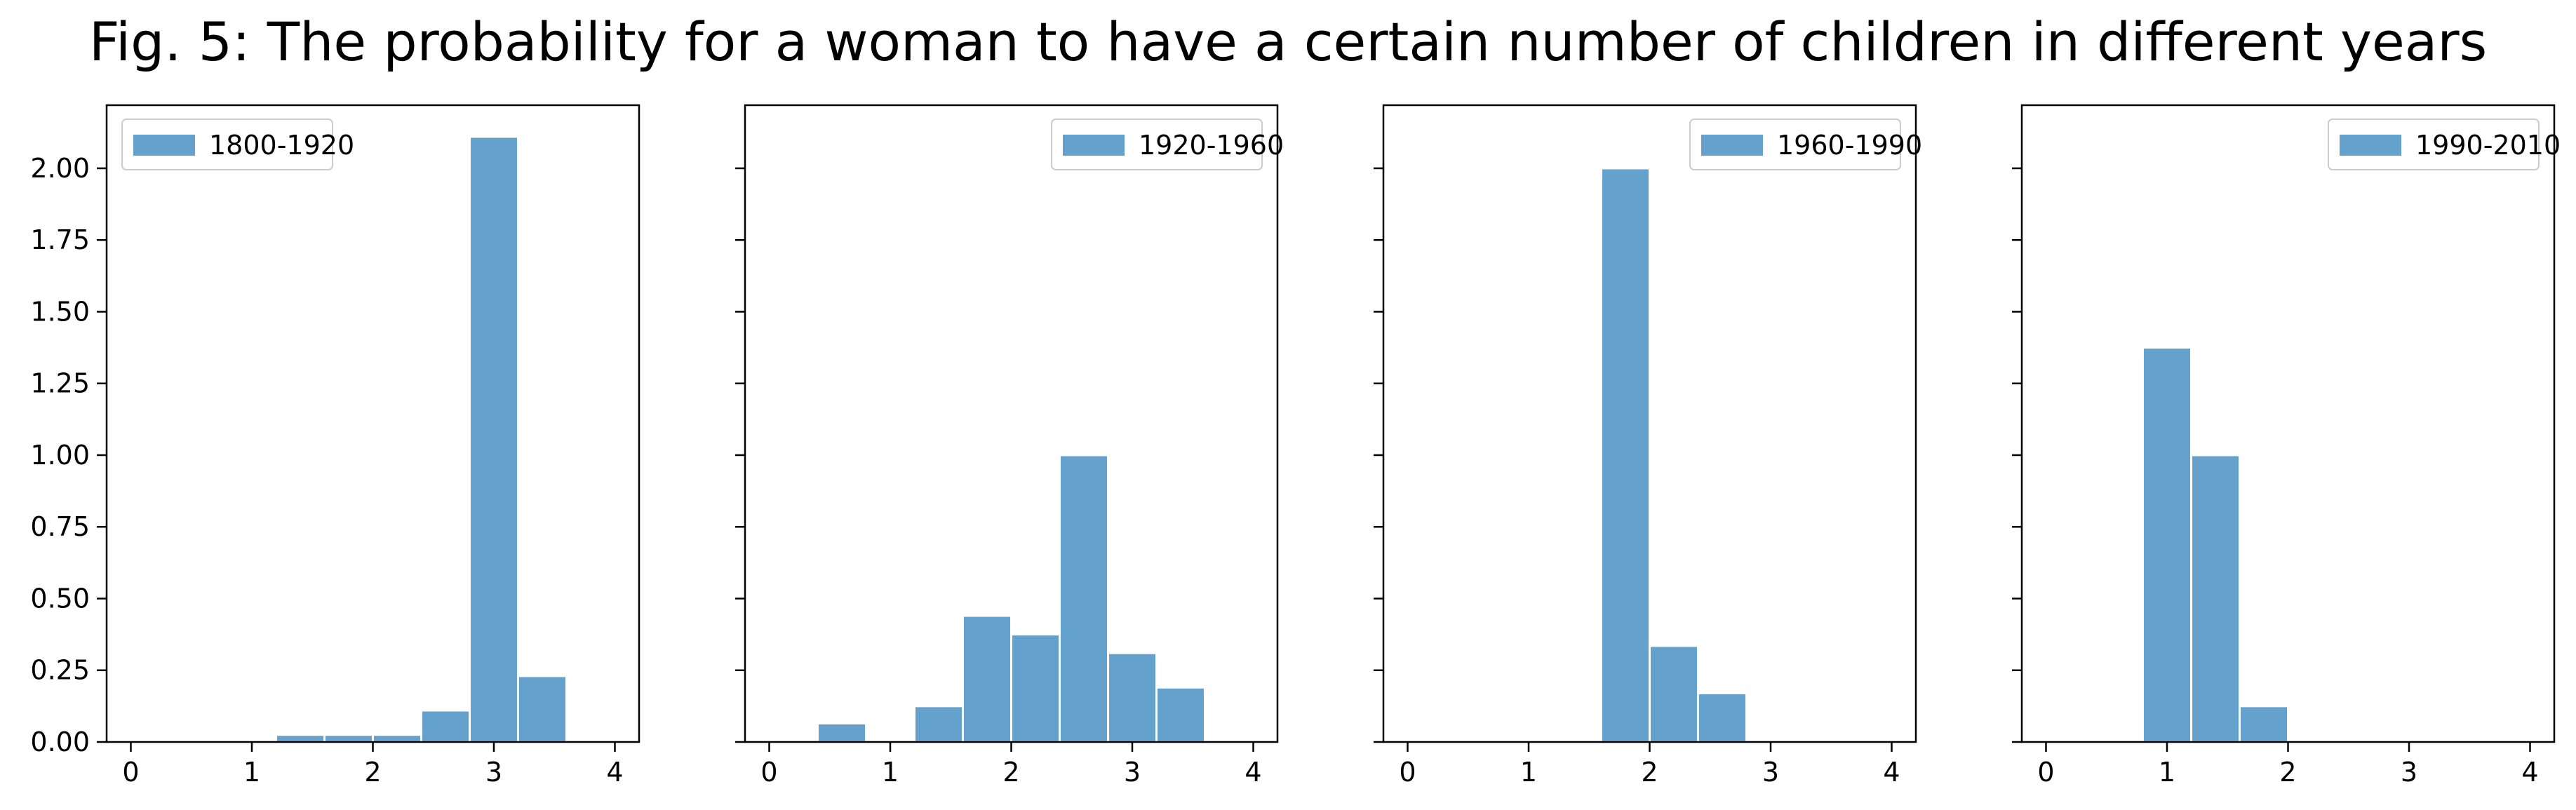  I want to click on legend-label: 1960-1990, so click(1849, 145).